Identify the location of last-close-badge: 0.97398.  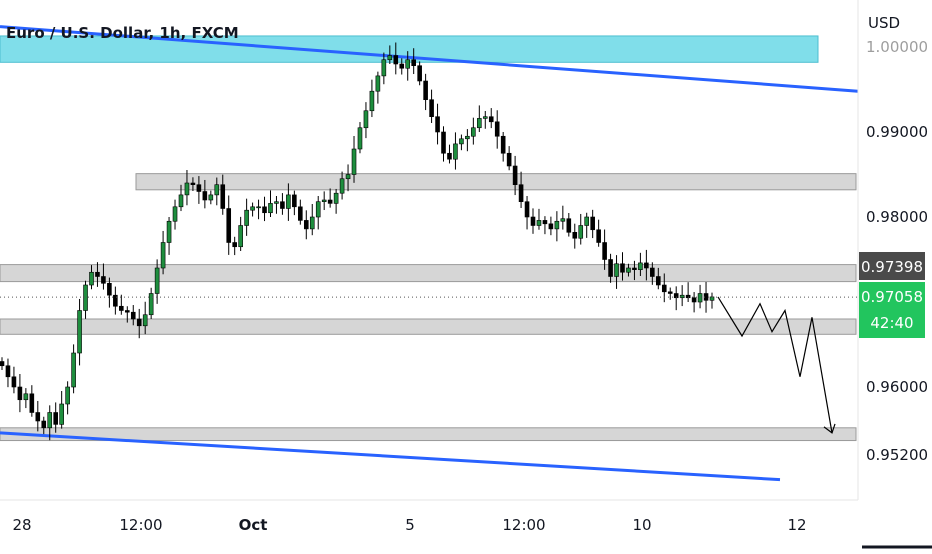
(892, 266).